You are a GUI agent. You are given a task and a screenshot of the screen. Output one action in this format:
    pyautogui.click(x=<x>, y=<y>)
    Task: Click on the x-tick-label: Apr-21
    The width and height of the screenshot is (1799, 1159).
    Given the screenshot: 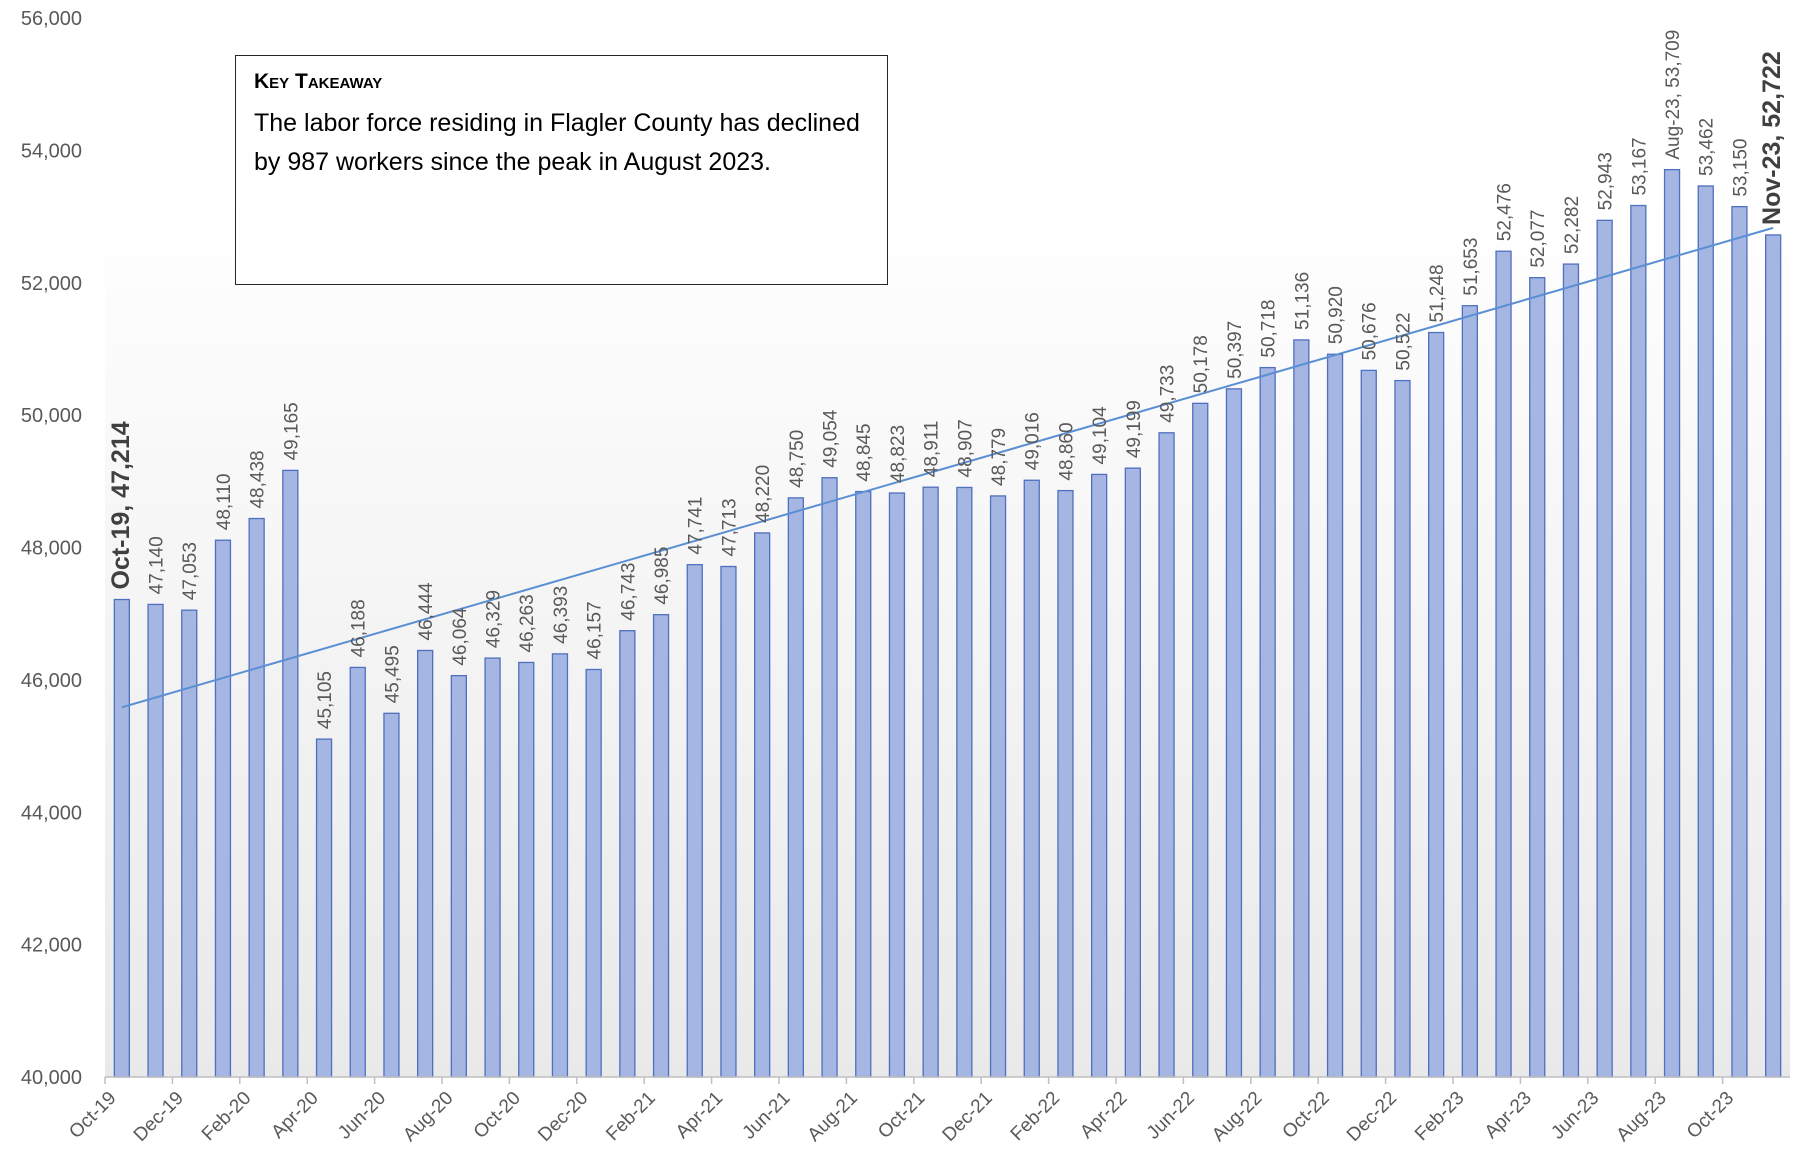 What is the action you would take?
    pyautogui.click(x=699, y=1115)
    